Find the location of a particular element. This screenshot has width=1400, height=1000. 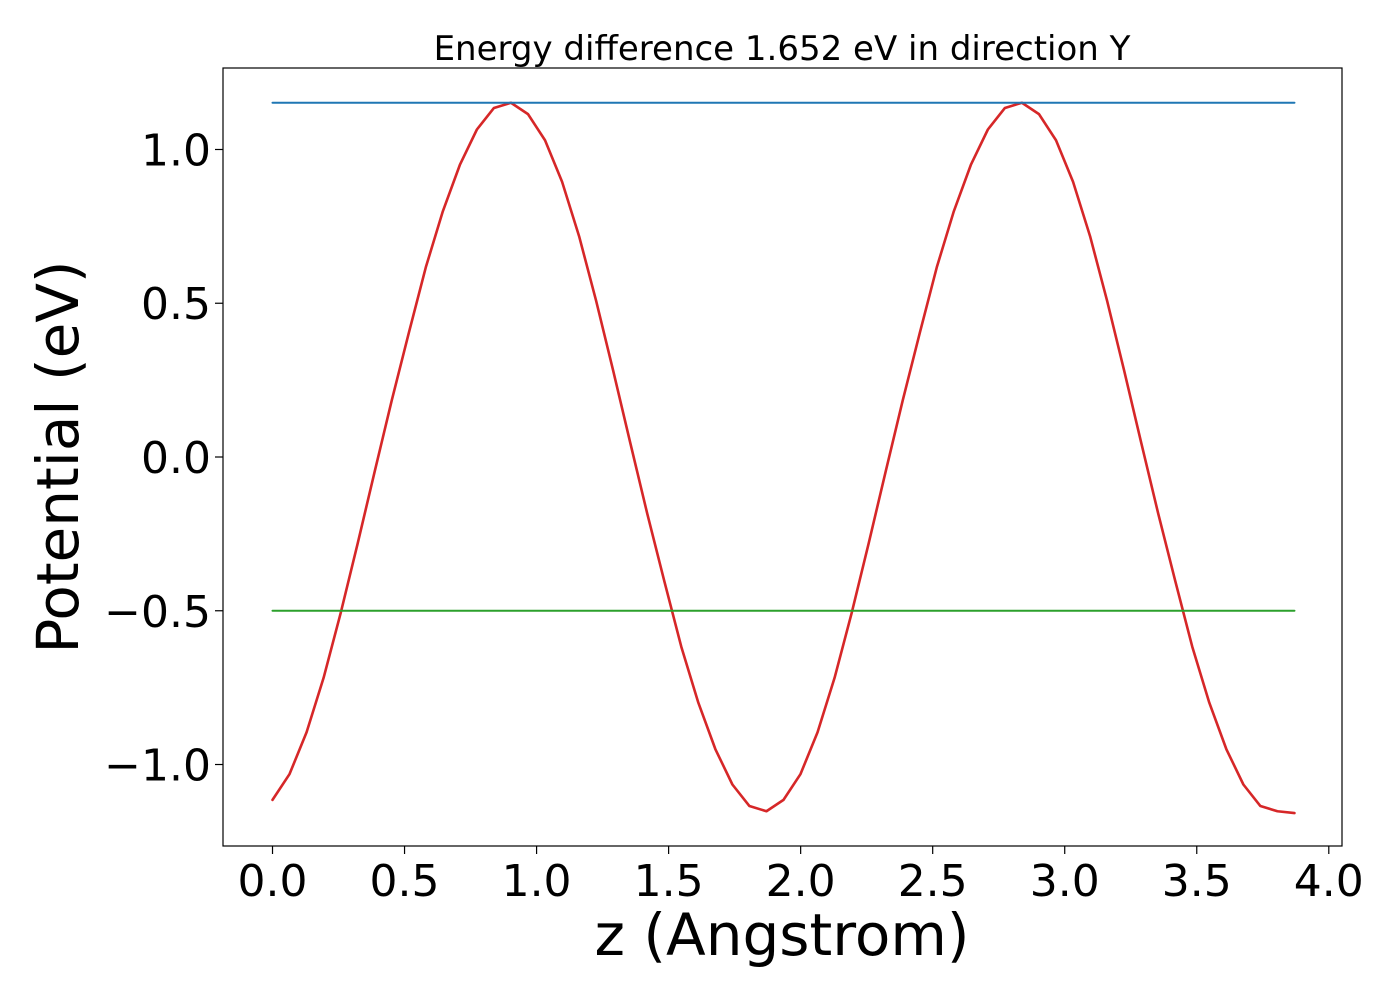

y-tick-label: −0.5 is located at coordinates (157, 612).